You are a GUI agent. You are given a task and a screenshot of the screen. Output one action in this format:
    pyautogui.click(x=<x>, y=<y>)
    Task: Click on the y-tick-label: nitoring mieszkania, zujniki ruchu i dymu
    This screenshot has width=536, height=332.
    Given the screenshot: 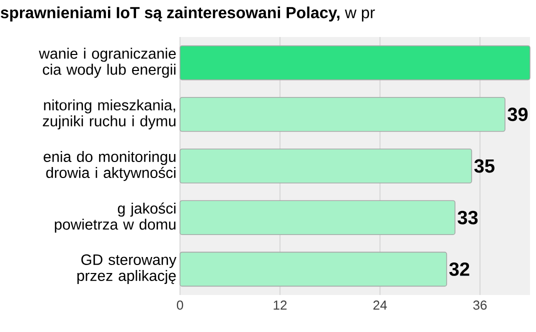 What is the action you would take?
    pyautogui.click(x=109, y=114)
    